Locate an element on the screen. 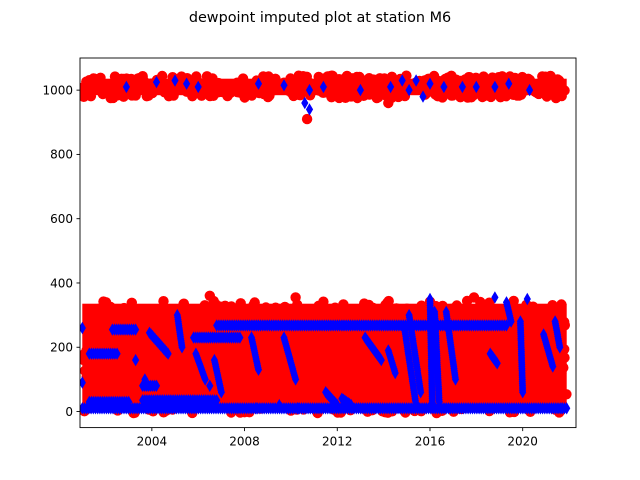 The height and width of the screenshot is (480, 640). y-tick-label: 0 is located at coordinates (69, 412).